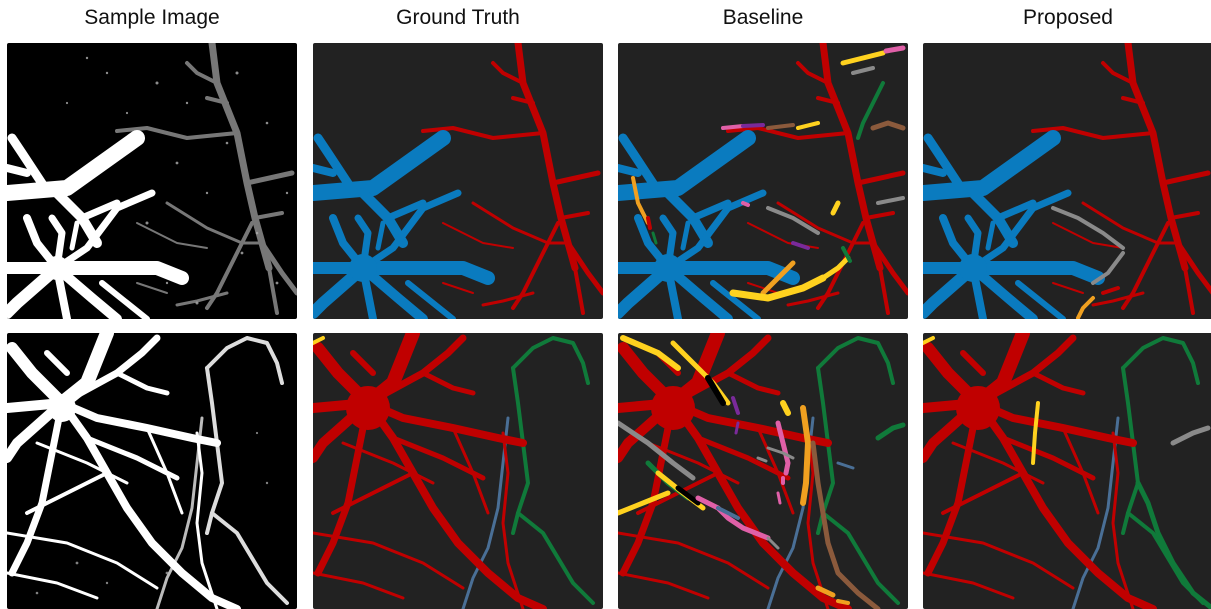 The height and width of the screenshot is (609, 1211). Describe the element at coordinates (763, 181) in the screenshot. I see `baseline-row1` at that location.